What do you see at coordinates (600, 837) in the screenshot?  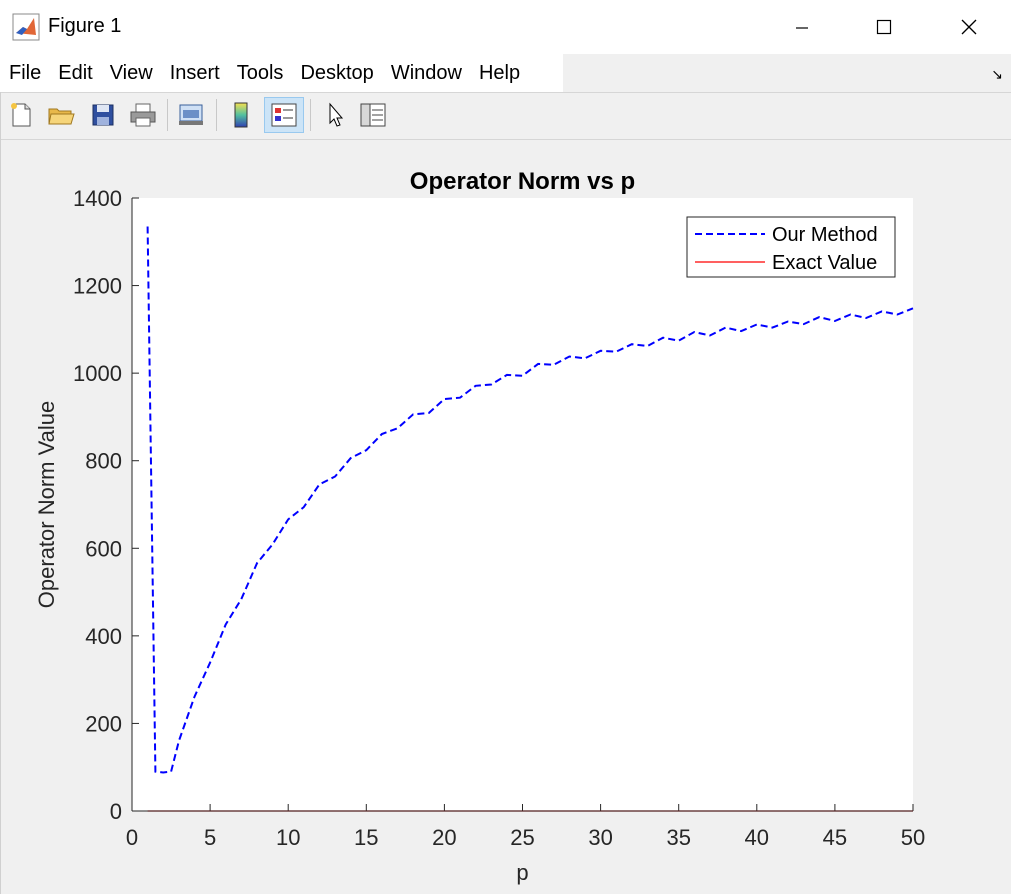 I see `x-tick-label: 30` at bounding box center [600, 837].